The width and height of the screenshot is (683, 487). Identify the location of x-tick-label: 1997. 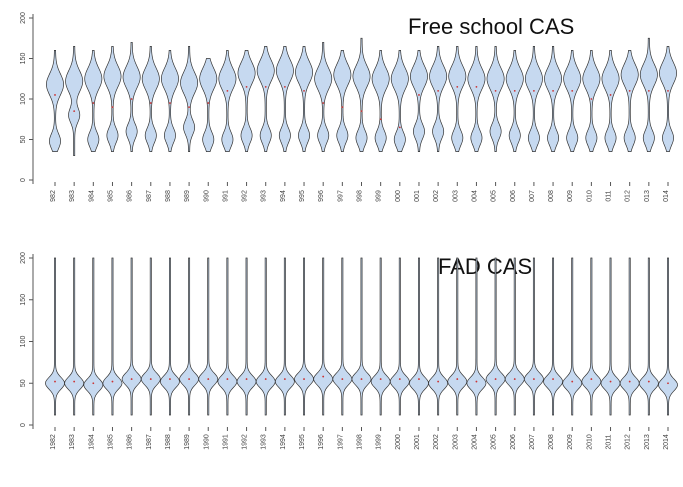
(340, 442).